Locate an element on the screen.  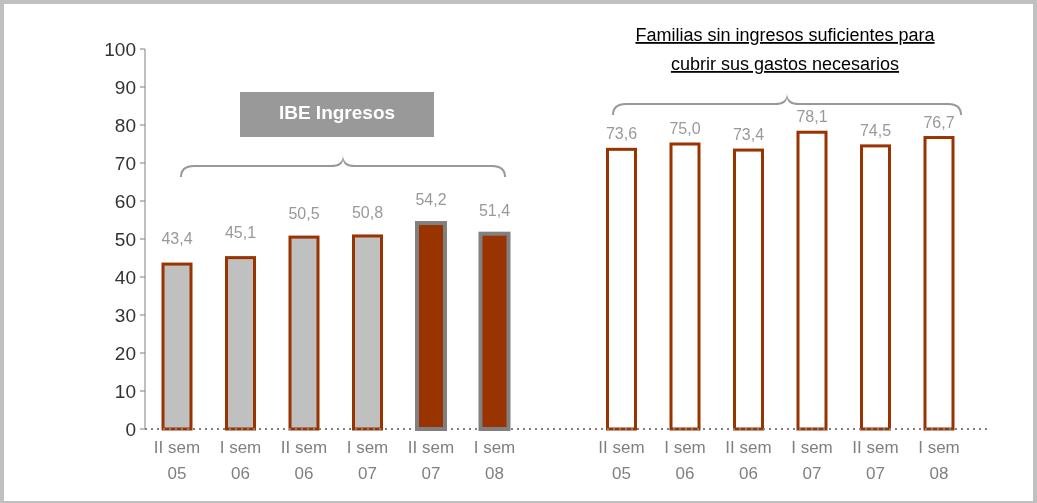
y-tick-label: 60 is located at coordinates (125, 201).